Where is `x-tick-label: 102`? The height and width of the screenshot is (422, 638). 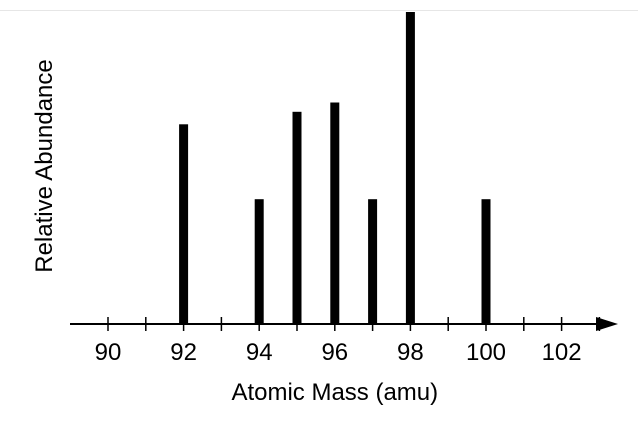
x-tick-label: 102 is located at coordinates (562, 352).